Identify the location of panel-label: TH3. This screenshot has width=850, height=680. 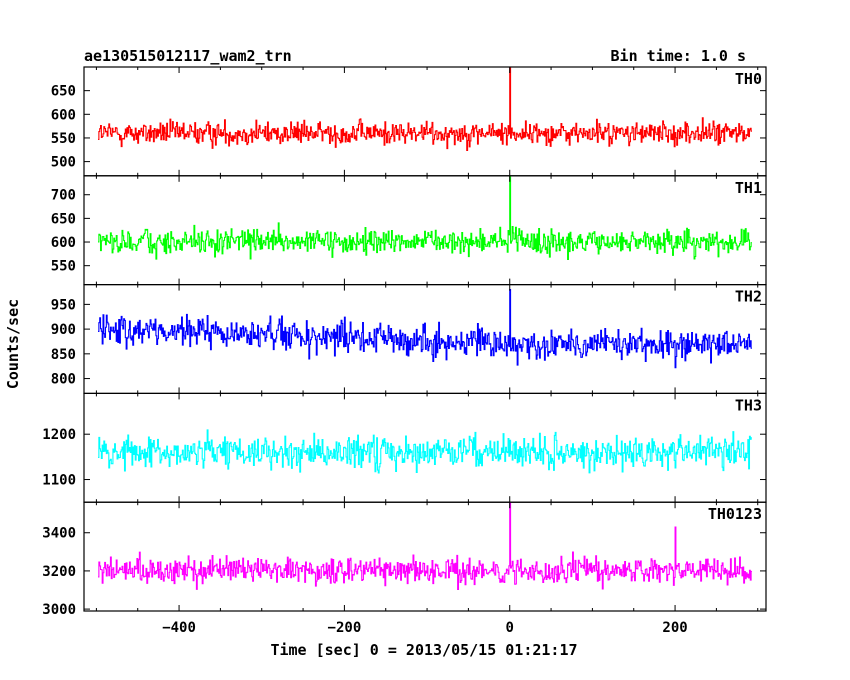
(748, 405).